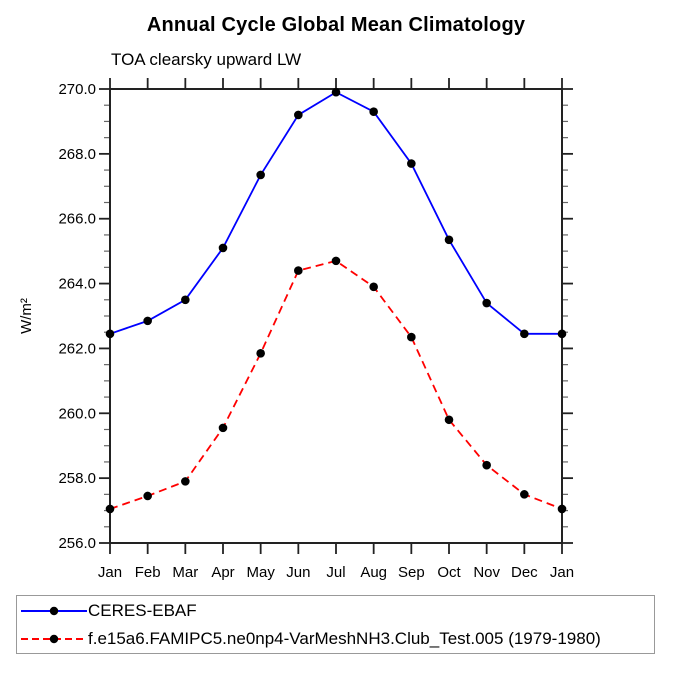  I want to click on chart-title: Annual Cycle Global Mean Climatology, so click(336, 25).